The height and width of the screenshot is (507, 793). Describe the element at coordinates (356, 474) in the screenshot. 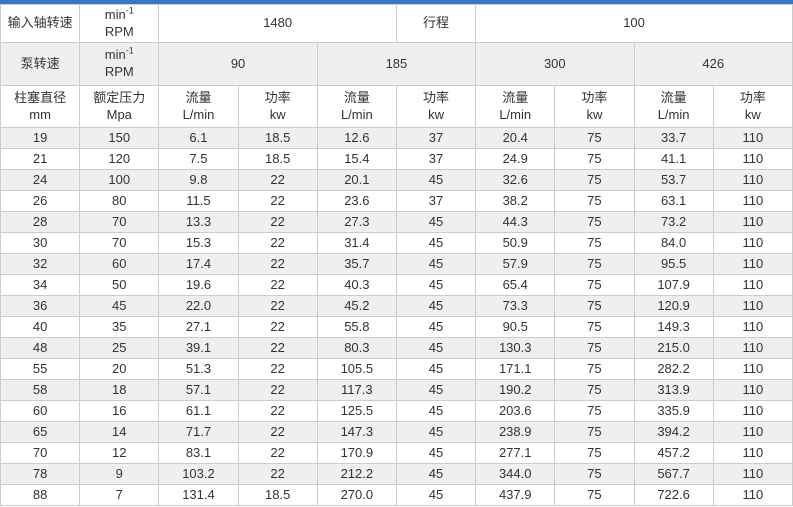

I see `table-cell: 212.2` at that location.